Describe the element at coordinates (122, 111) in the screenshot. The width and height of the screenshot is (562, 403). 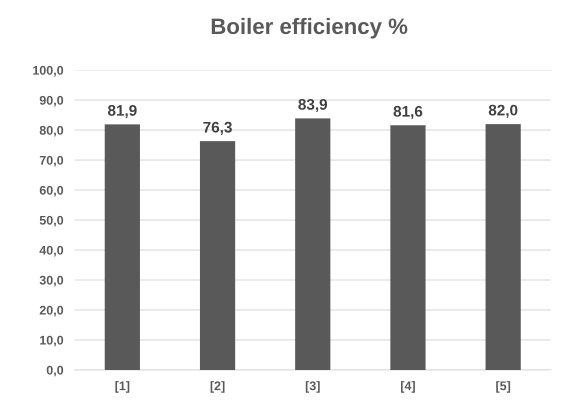
I see `data-label: 81,9` at that location.